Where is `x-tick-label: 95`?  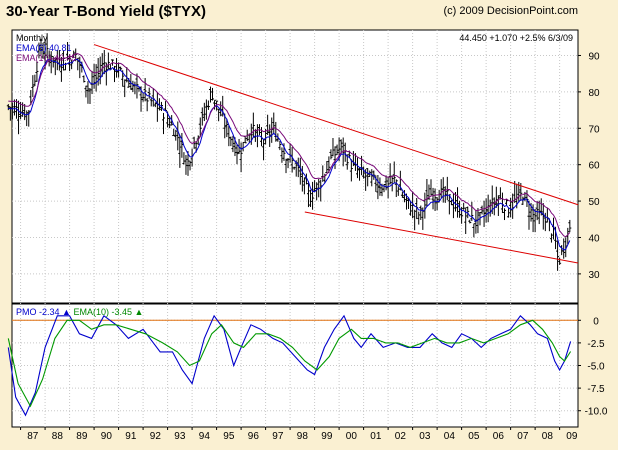 x-tick-label: 95 is located at coordinates (229, 436).